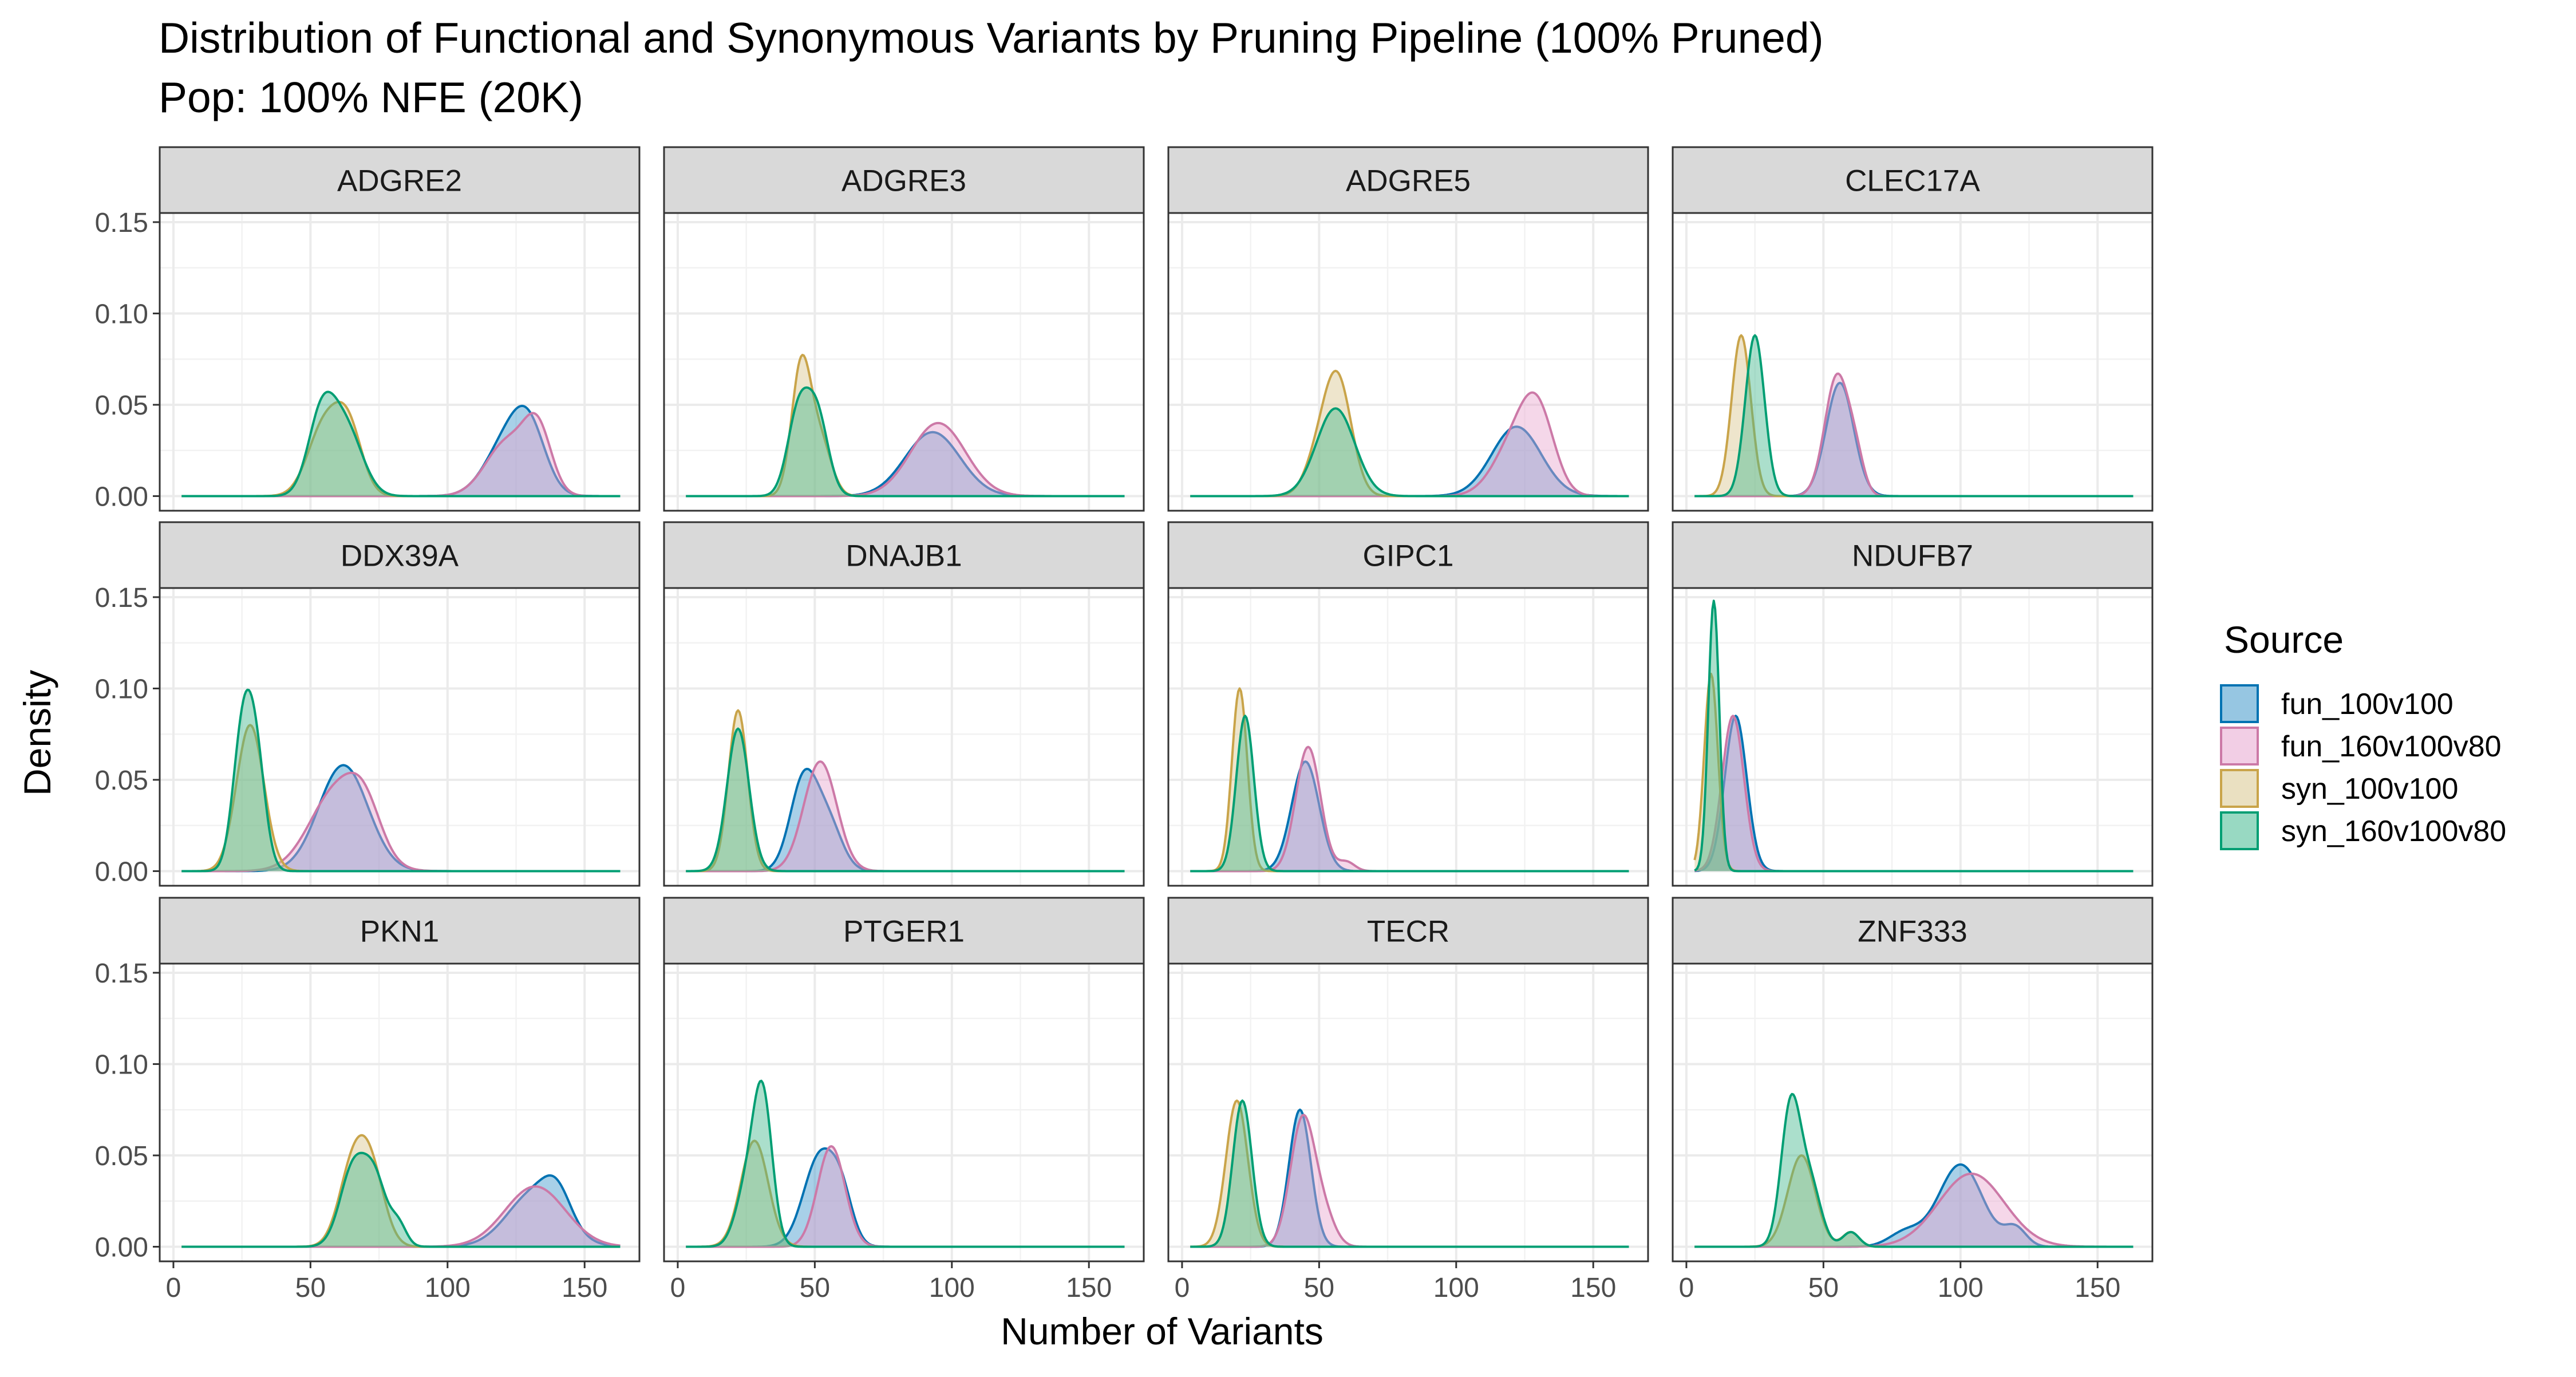 The width and height of the screenshot is (2576, 1377). I want to click on y-tick-label: 0.10, so click(121, 1064).